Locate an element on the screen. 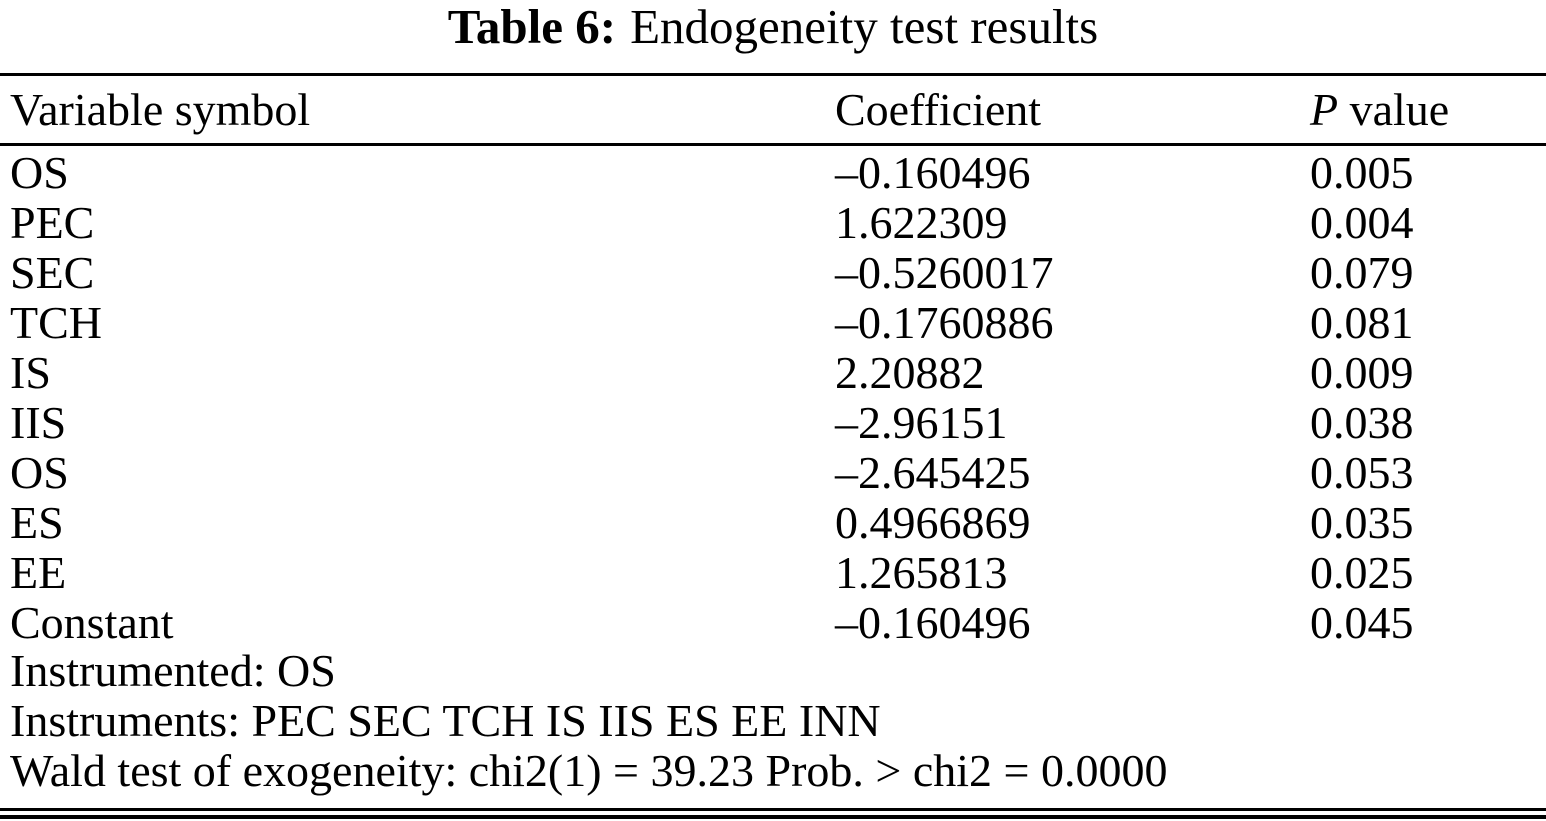 The height and width of the screenshot is (821, 1546). p-value-cell: 0.009 is located at coordinates (1362, 372).